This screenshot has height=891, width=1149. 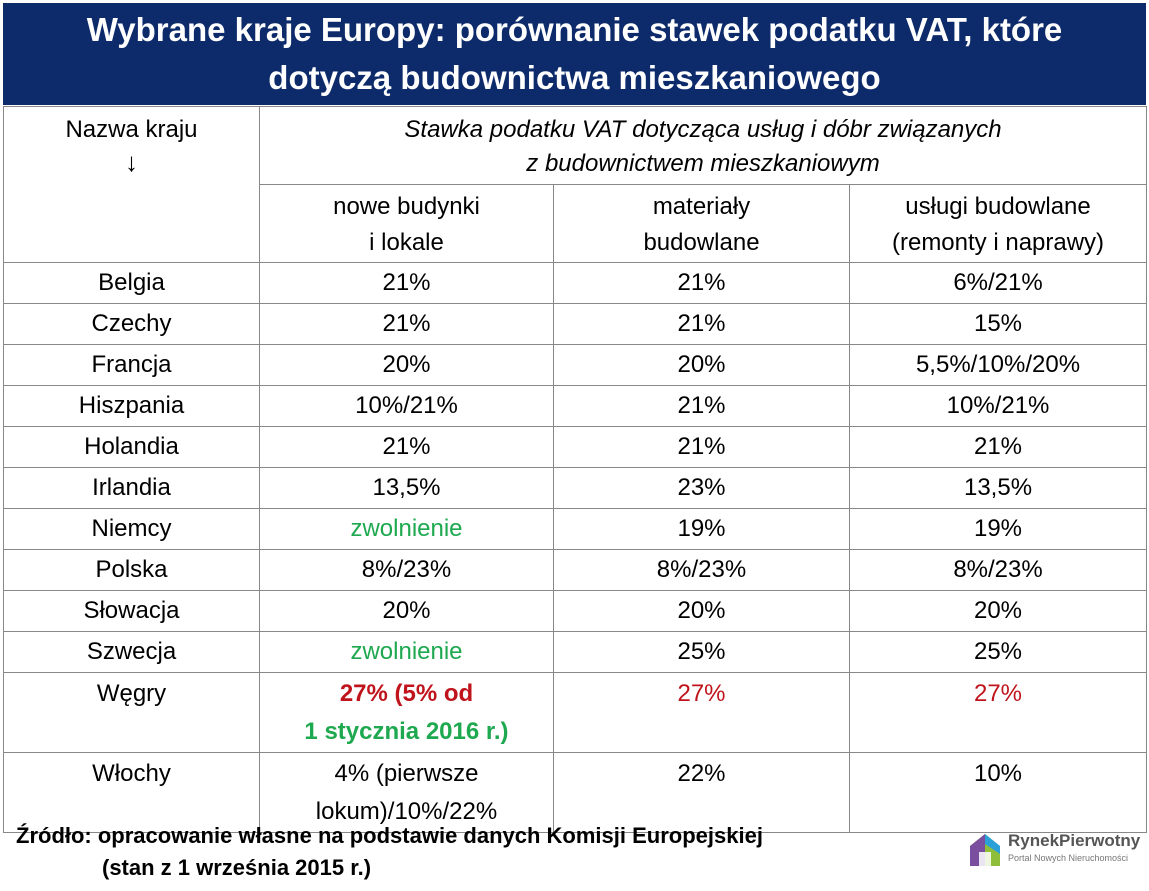 I want to click on header-col1-line-1: nowe budynki, so click(x=406, y=206).